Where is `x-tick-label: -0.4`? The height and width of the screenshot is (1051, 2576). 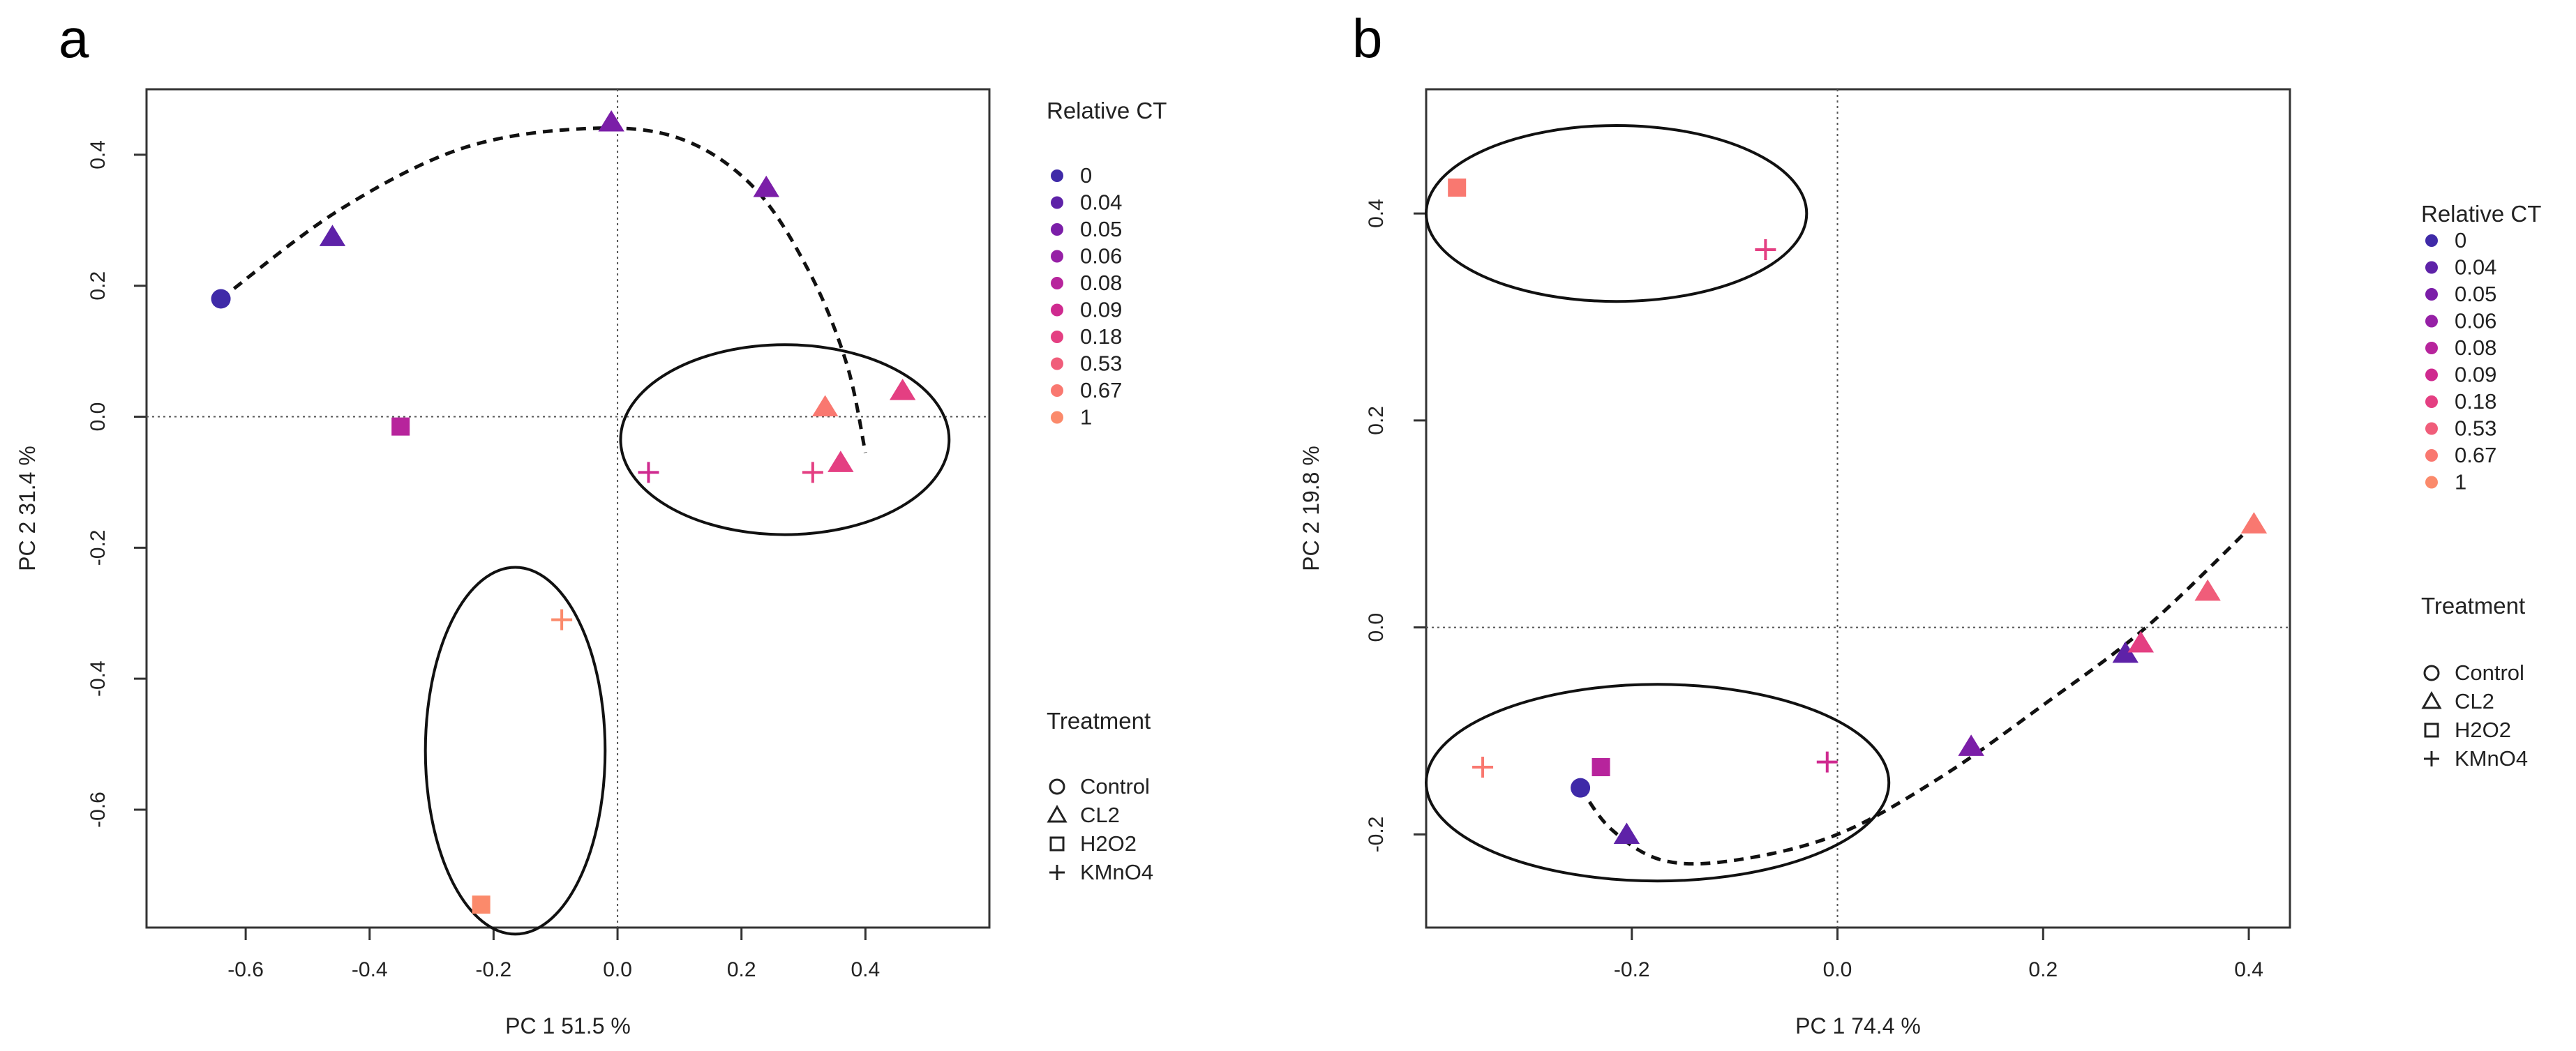 x-tick-label: -0.4 is located at coordinates (370, 969).